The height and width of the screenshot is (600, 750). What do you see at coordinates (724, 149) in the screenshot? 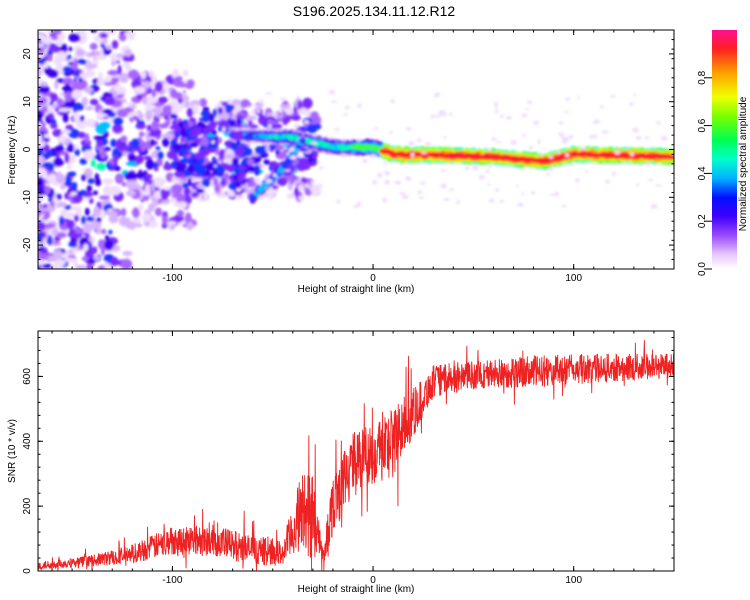
I see `colorbar-gradient` at bounding box center [724, 149].